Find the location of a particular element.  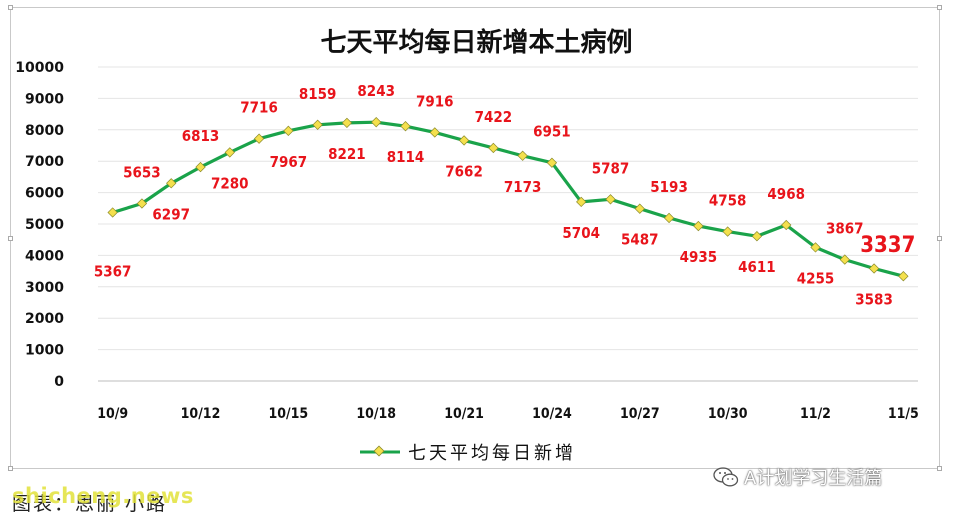

x-tick-label: 10/9 is located at coordinates (112, 414).